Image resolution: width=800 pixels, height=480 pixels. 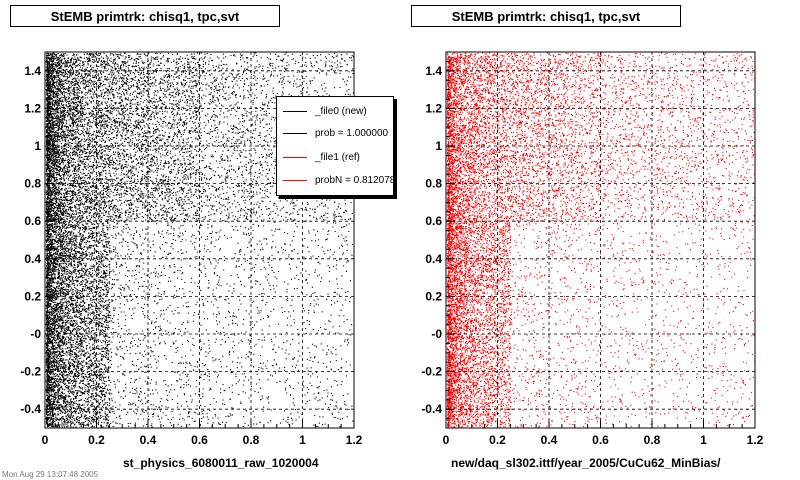 What do you see at coordinates (341, 111) in the screenshot?
I see `legend-label-file0: _file0 (new)` at bounding box center [341, 111].